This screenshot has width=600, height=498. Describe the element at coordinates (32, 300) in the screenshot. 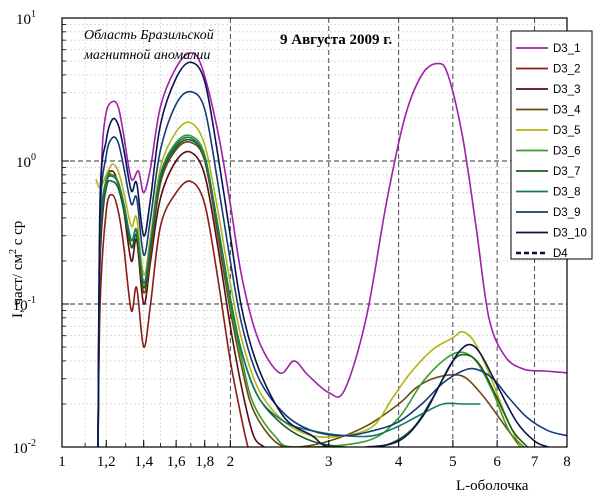

I see `y-tick-label-exp: -1` at that location.